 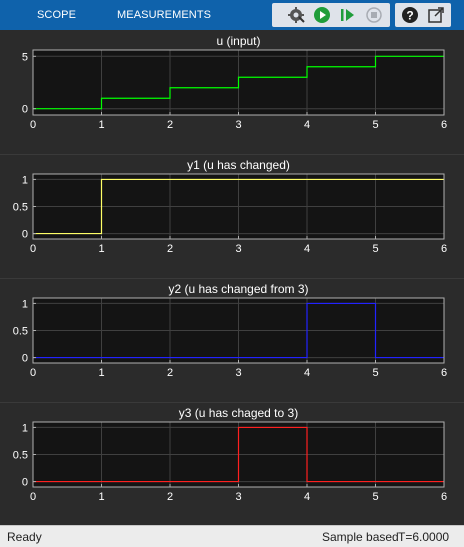 I want to click on tab-scope: SCOPE, so click(x=57, y=15).